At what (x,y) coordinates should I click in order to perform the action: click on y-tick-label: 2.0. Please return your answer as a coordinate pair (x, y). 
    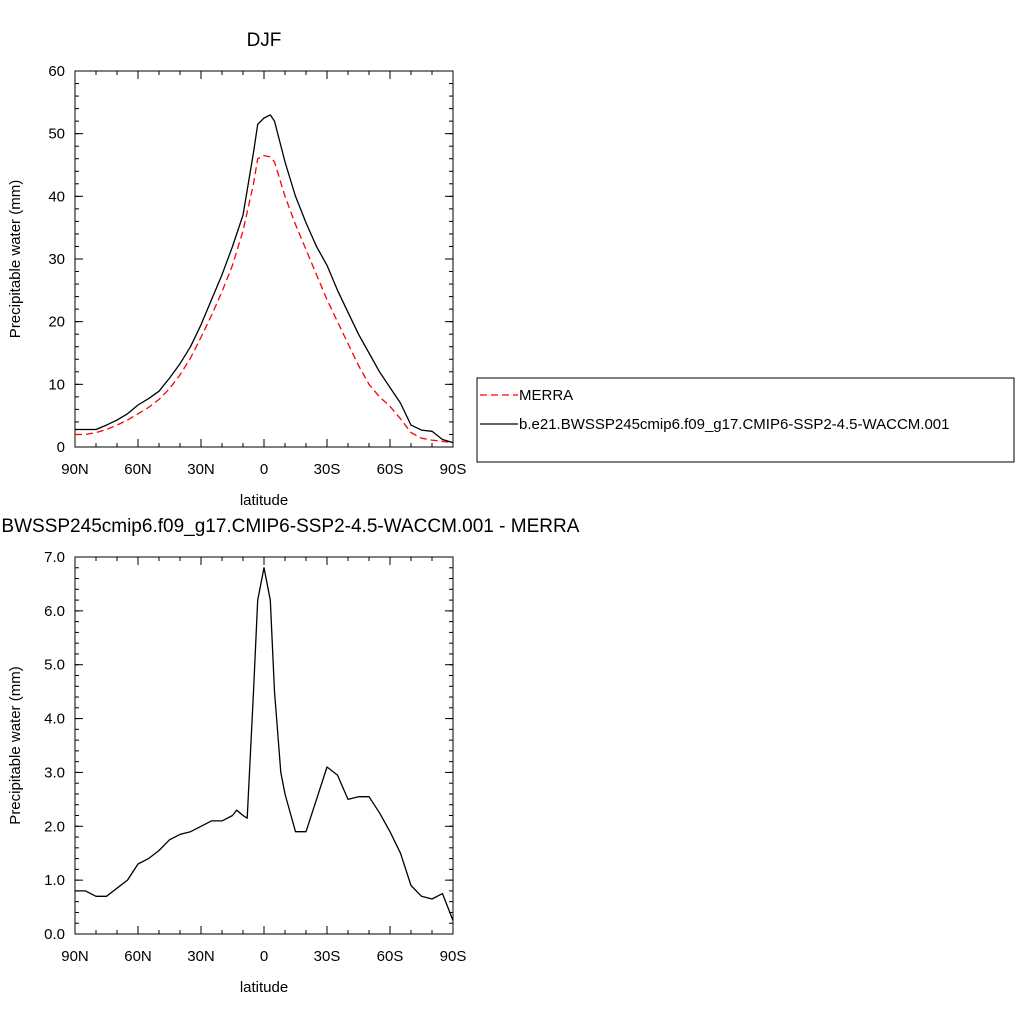
    Looking at the image, I should click on (54, 826).